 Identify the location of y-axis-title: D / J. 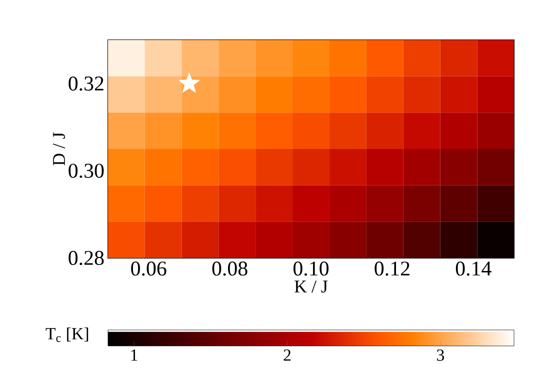
(59, 149).